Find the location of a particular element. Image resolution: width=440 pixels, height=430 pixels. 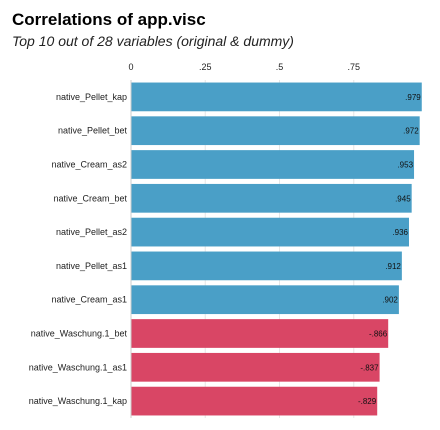

data-label: -.866 is located at coordinates (378, 334).